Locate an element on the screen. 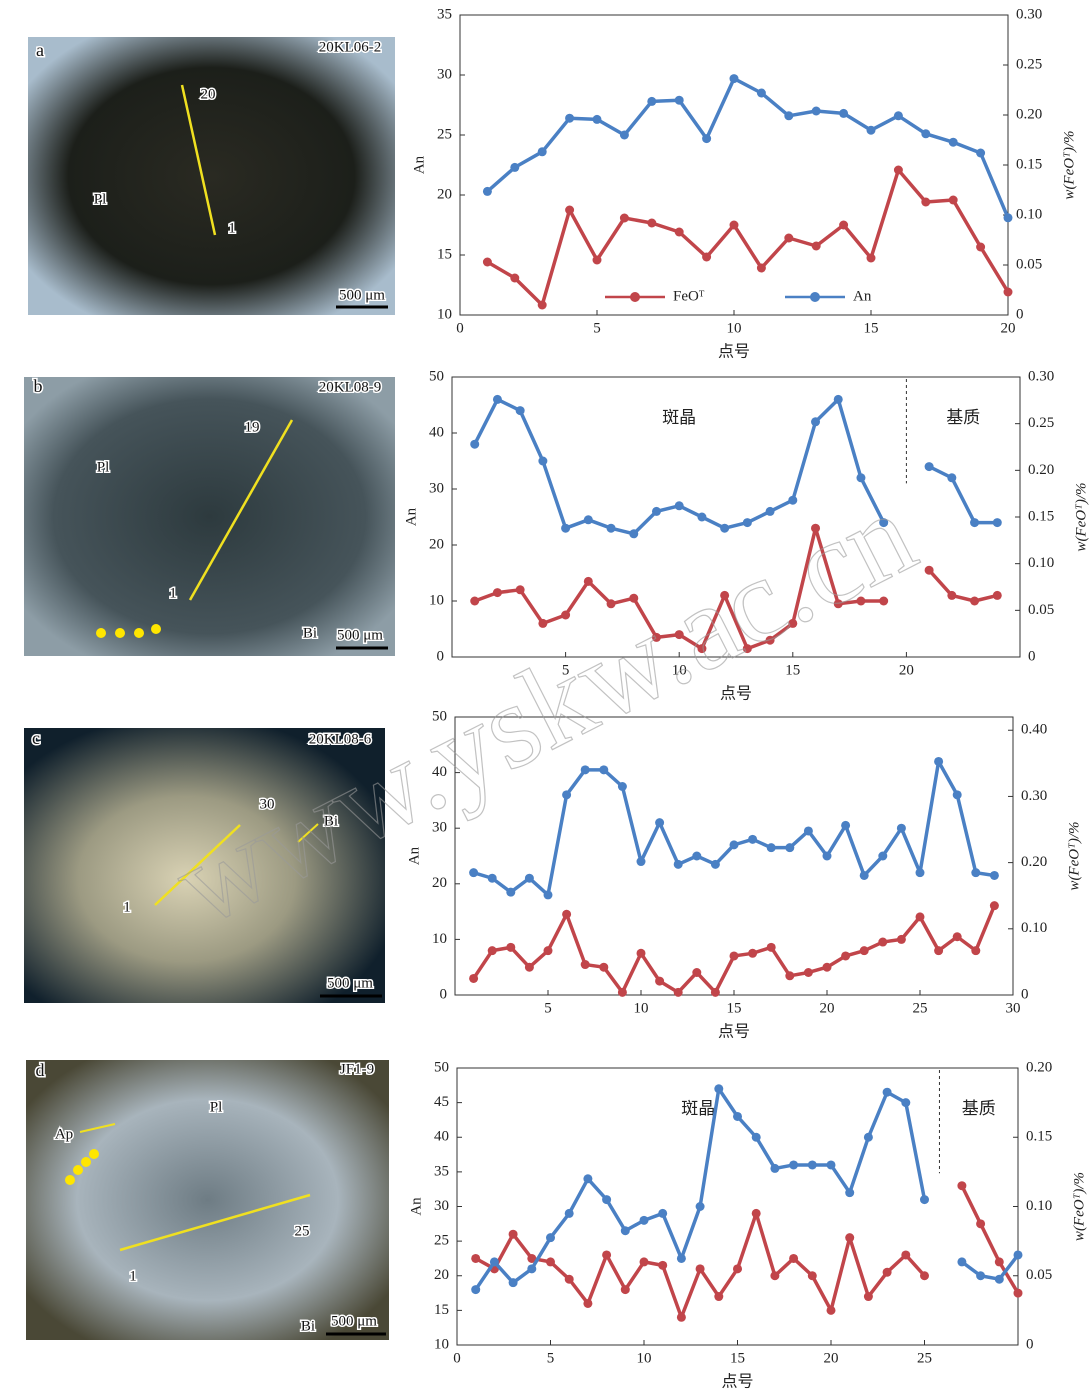 The width and height of the screenshot is (1089, 1400). legend-label: FeOᵀ is located at coordinates (689, 296).